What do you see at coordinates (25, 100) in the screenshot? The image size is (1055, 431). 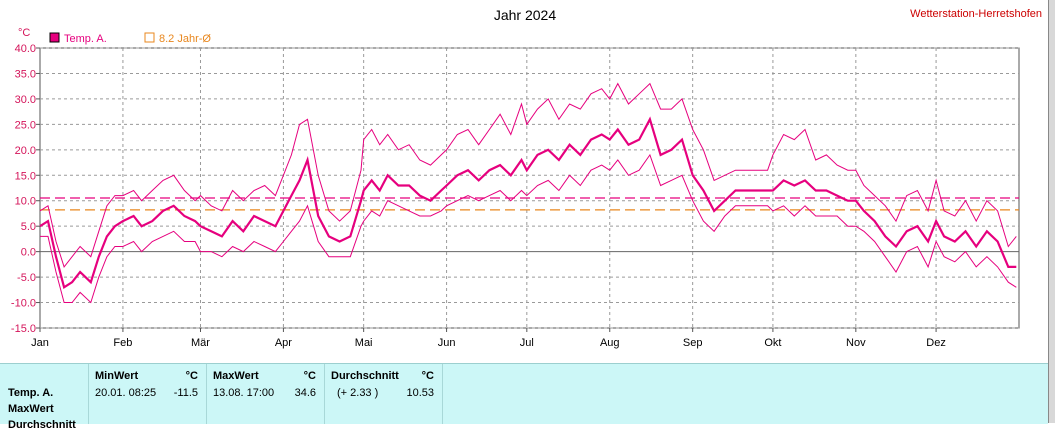 I see `y-tick-label: 30.0` at bounding box center [25, 100].